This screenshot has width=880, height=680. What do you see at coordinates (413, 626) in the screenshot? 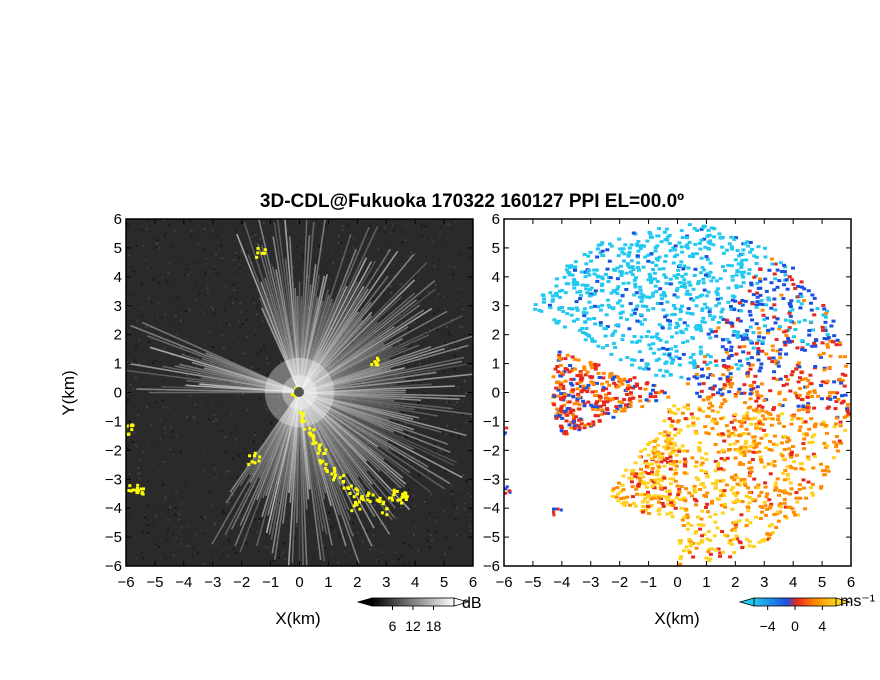
I see `colorbar-tick-label: 12` at bounding box center [413, 626].